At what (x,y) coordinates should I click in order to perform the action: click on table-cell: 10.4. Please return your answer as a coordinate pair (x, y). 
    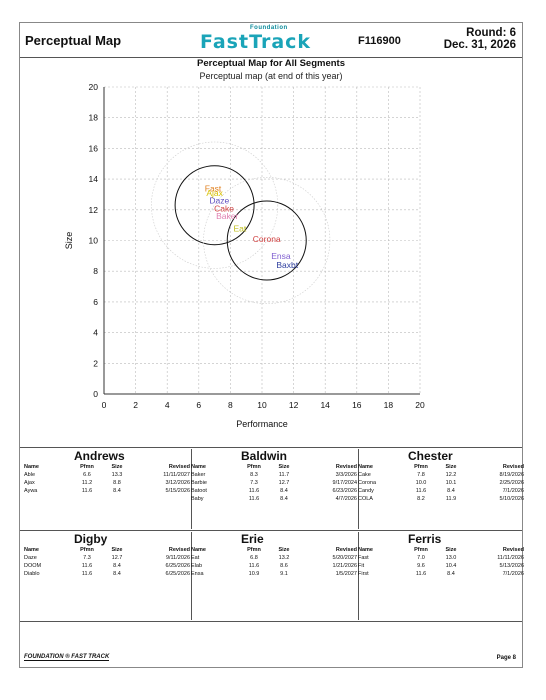
    Looking at the image, I should click on (451, 566).